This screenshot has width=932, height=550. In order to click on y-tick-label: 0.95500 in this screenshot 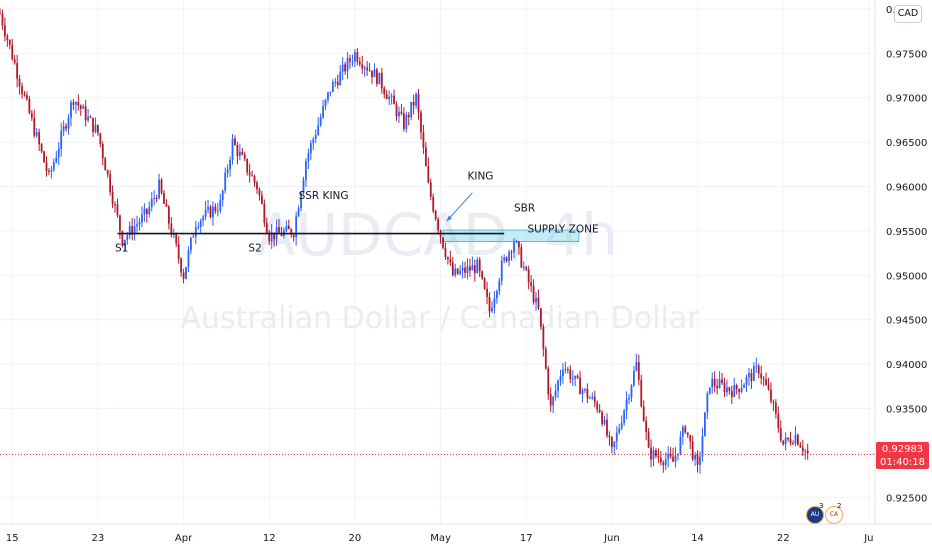, I will do `click(906, 232)`.